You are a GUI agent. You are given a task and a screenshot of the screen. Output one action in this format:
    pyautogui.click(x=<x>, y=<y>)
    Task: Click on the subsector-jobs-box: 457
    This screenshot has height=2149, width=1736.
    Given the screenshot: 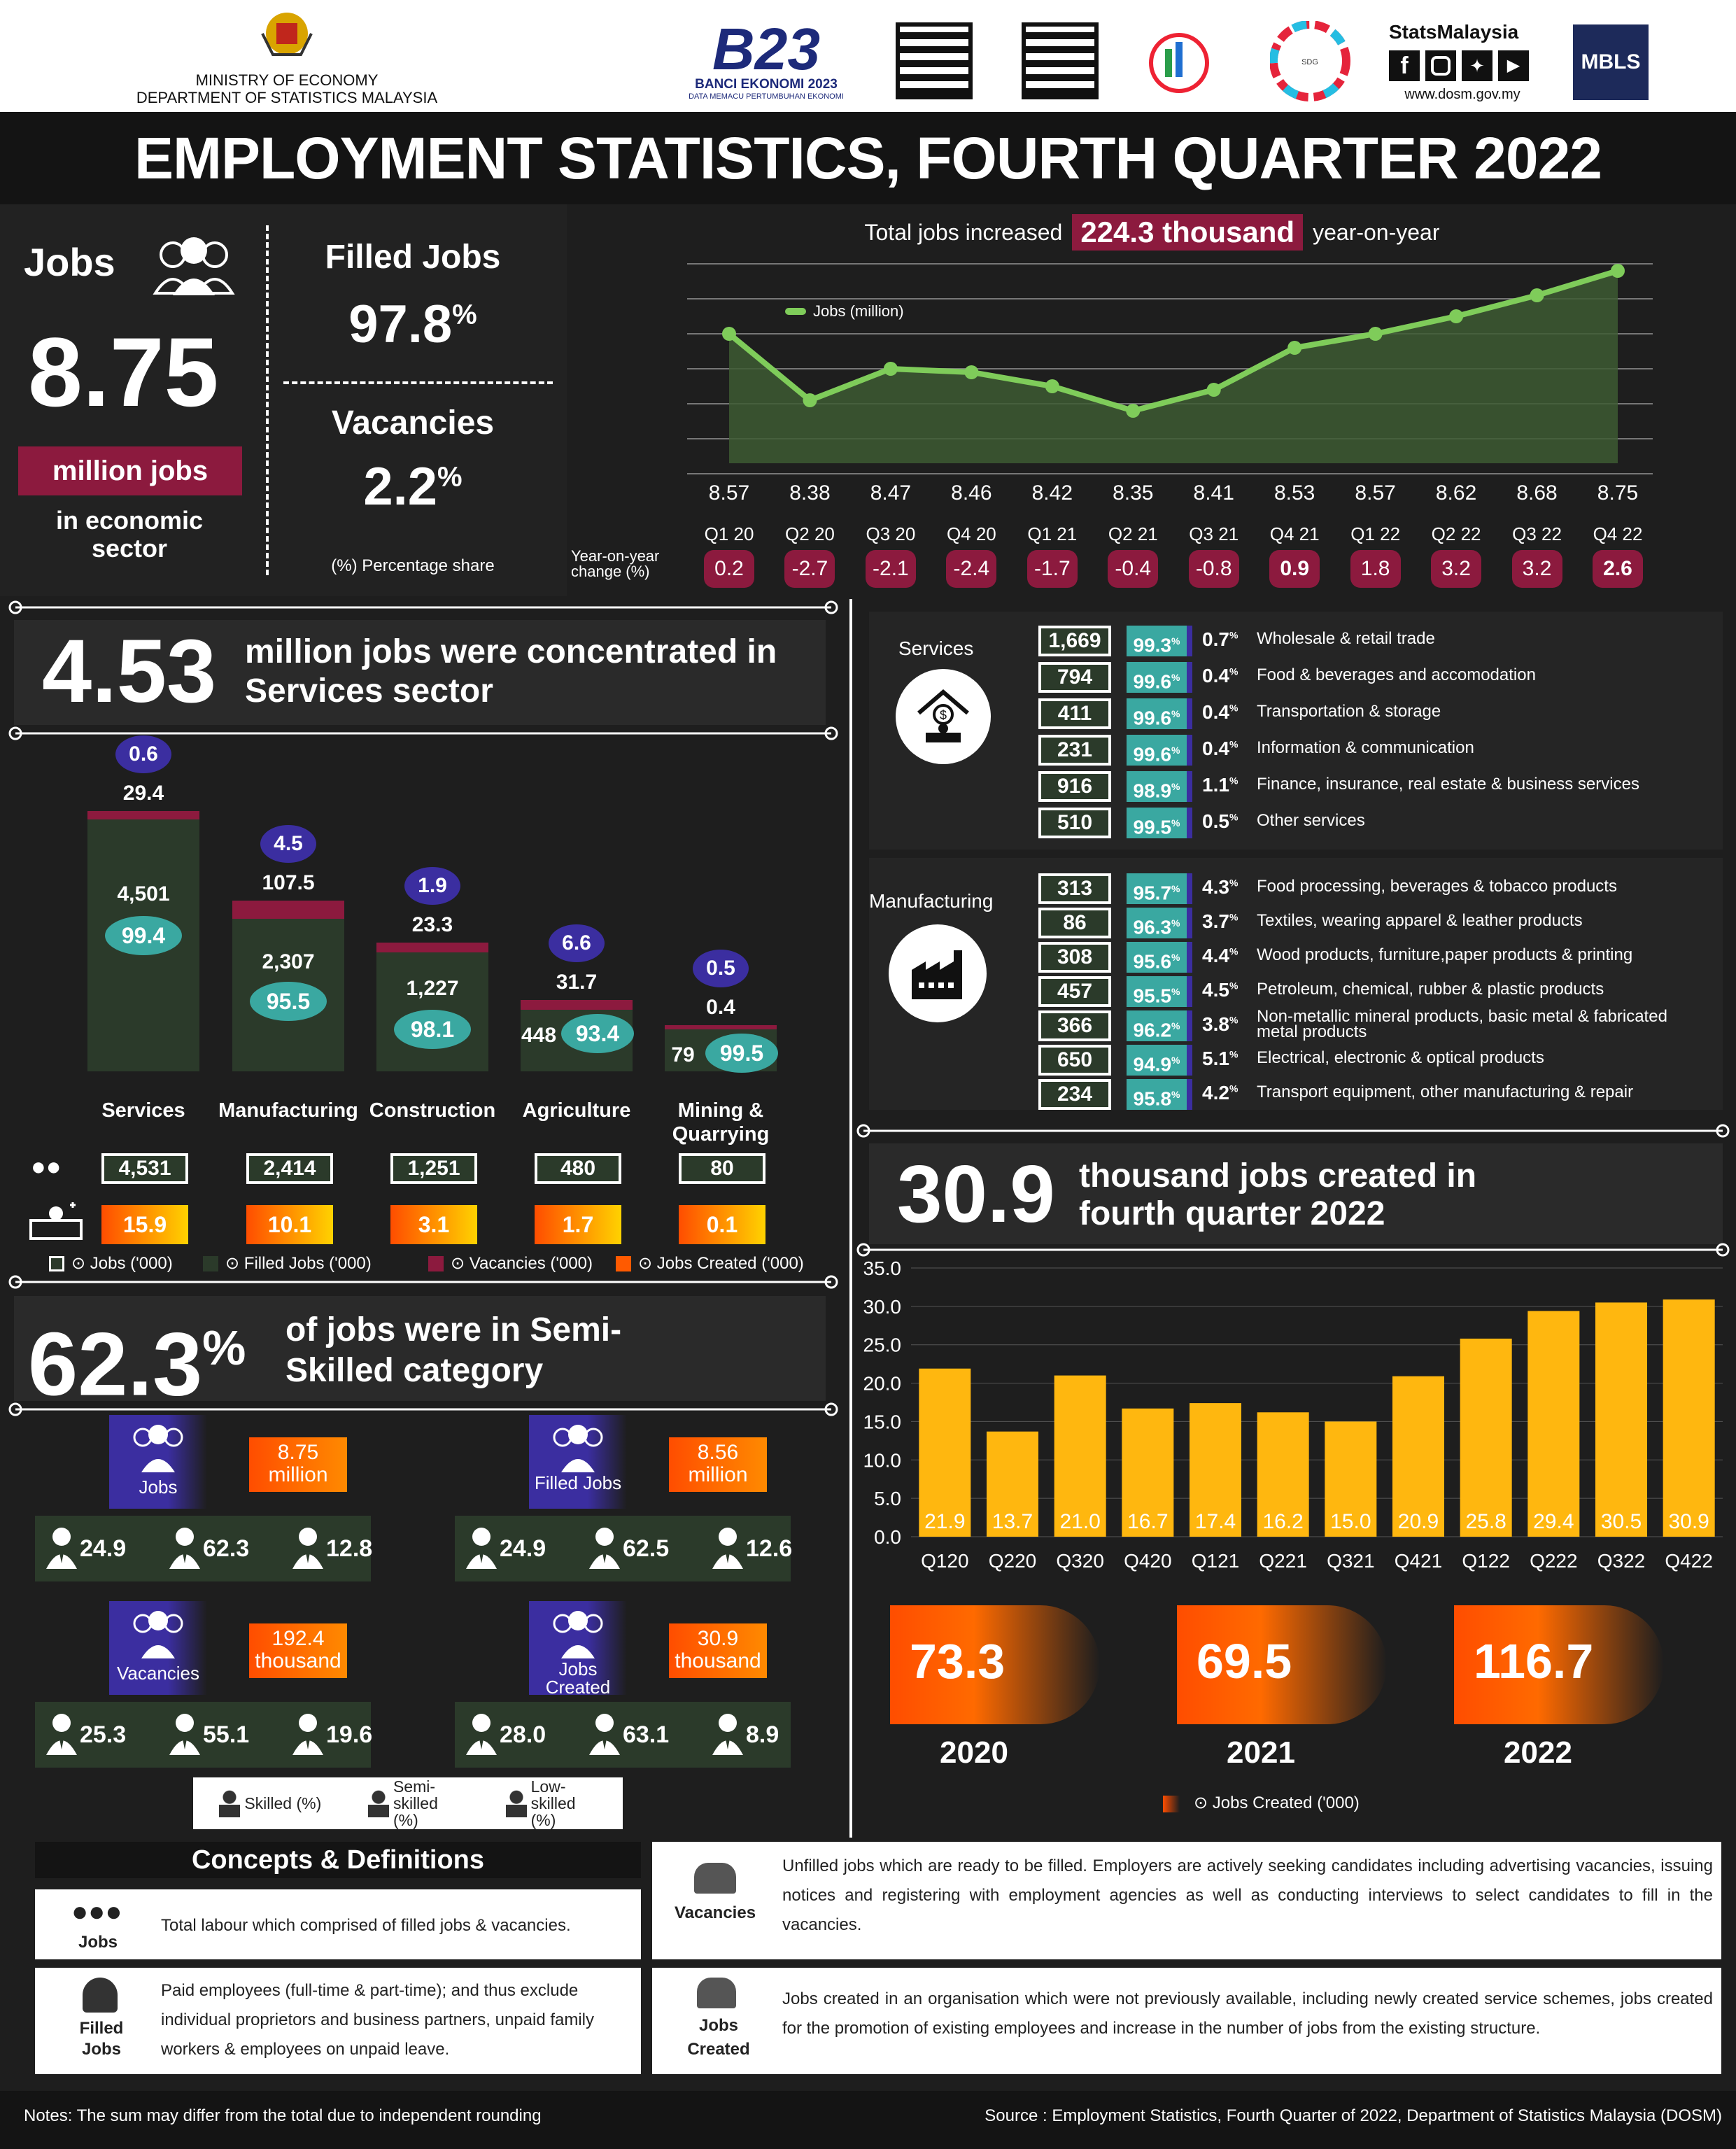 What is the action you would take?
    pyautogui.click(x=1074, y=991)
    